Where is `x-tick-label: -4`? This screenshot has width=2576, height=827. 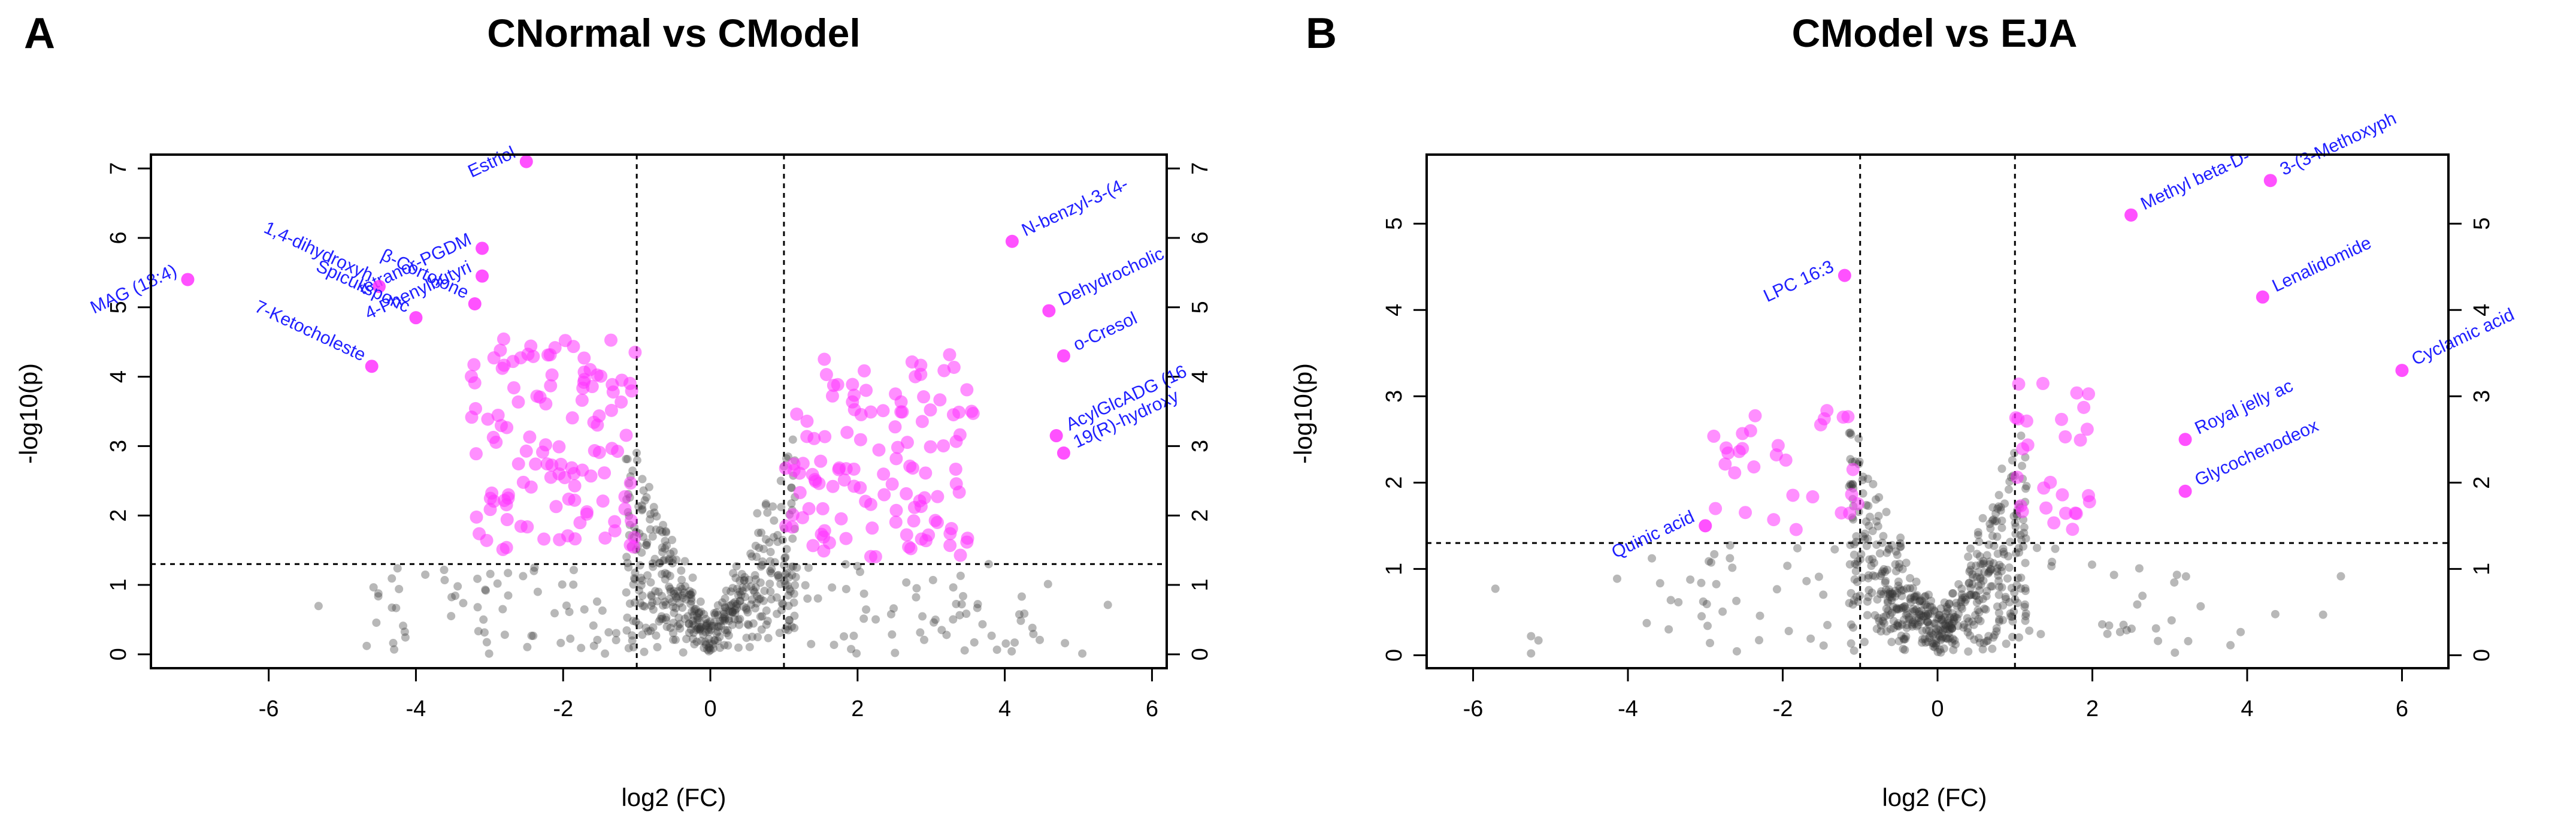
x-tick-label: -4 is located at coordinates (1628, 709).